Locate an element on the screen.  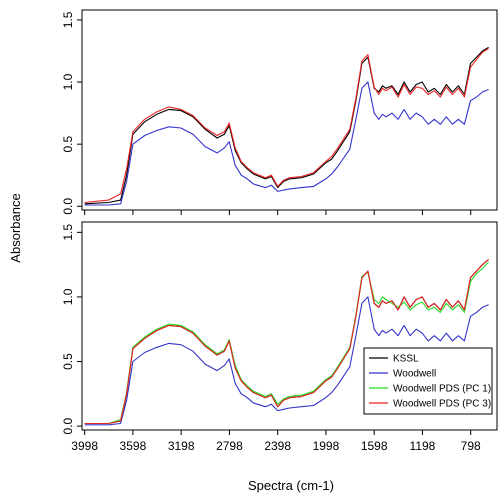
legend-entry: Woodwell PDS (PC 1) is located at coordinates (442, 389).